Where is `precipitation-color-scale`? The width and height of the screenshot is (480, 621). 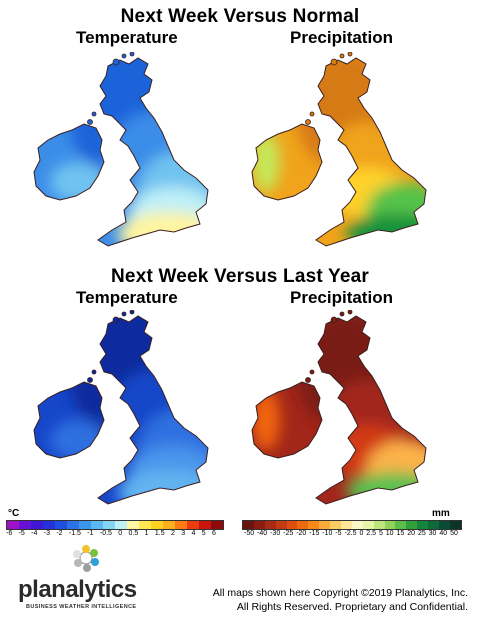
precipitation-color-scale is located at coordinates (352, 525).